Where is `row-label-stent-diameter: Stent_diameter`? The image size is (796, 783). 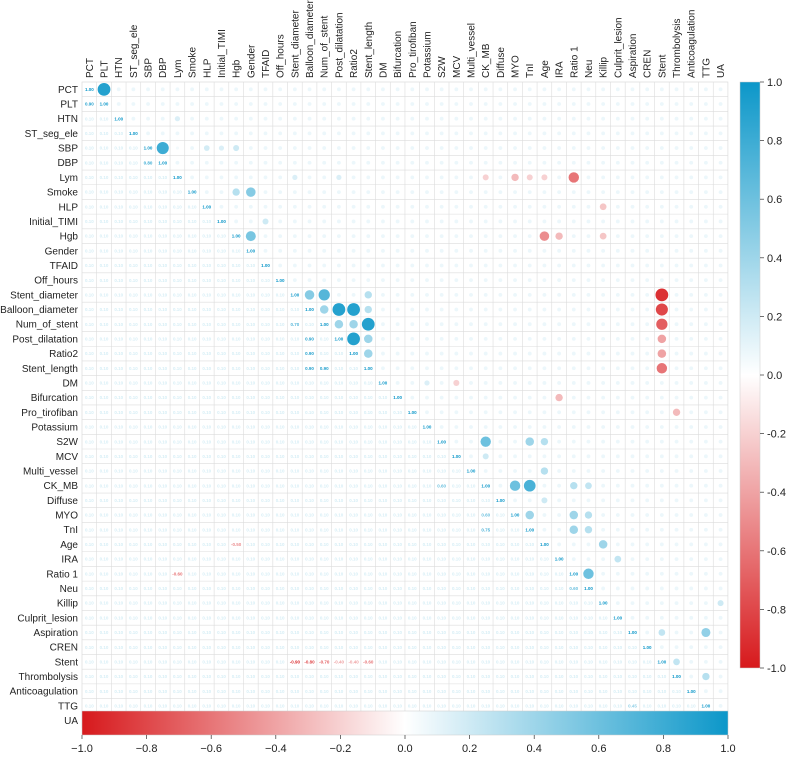 row-label-stent-diameter: Stent_diameter is located at coordinates (44, 295).